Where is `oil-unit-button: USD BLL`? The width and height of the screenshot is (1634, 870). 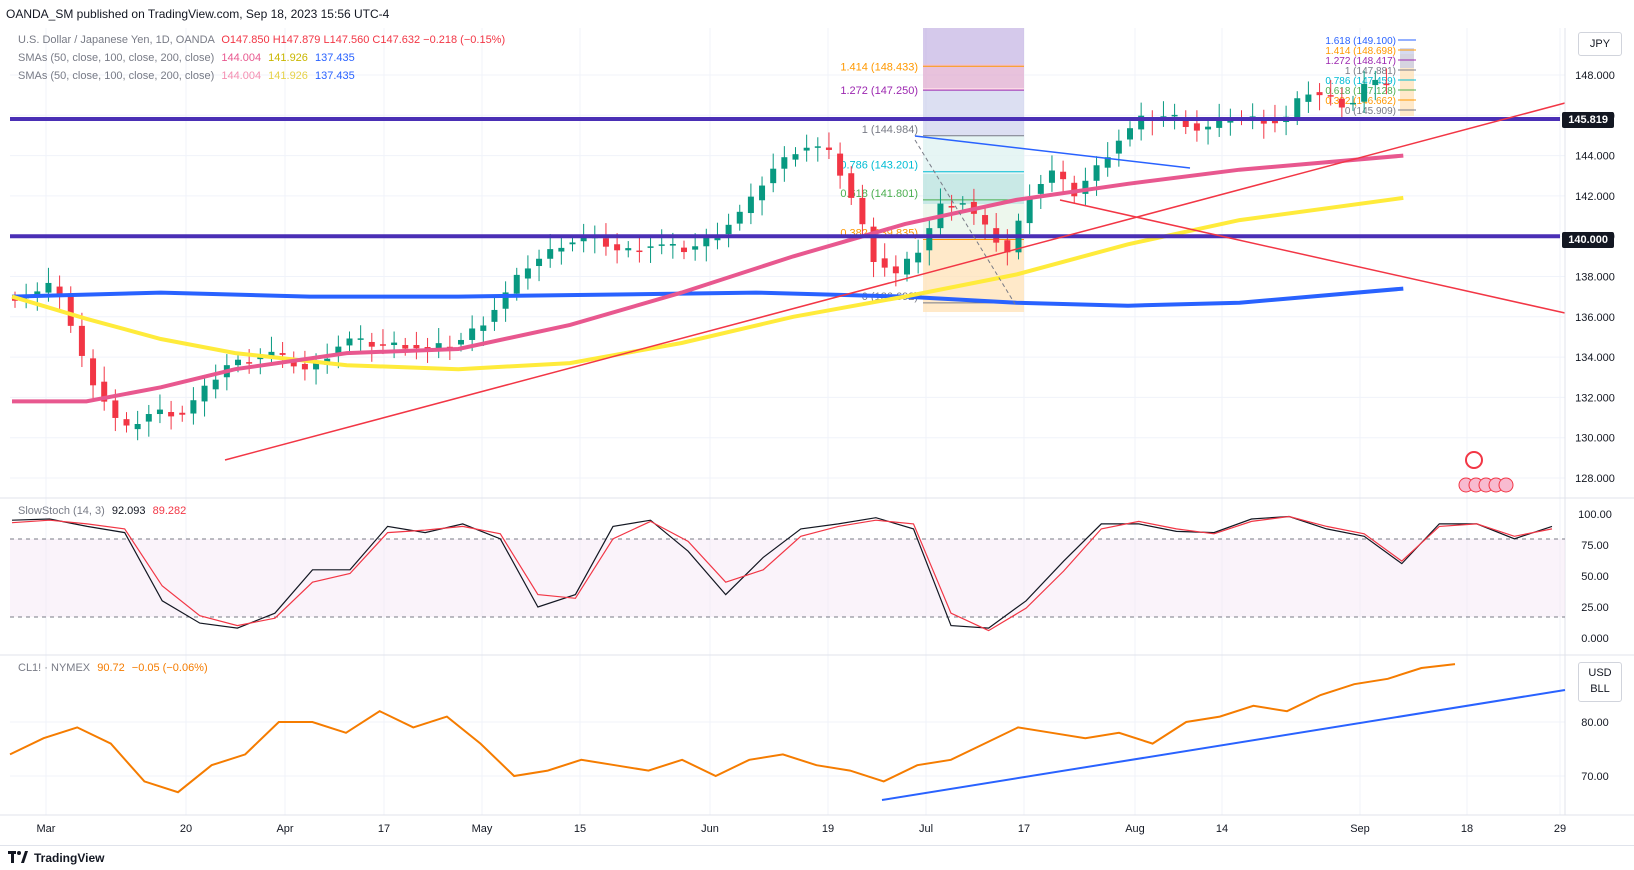 oil-unit-button: USD BLL is located at coordinates (1600, 682).